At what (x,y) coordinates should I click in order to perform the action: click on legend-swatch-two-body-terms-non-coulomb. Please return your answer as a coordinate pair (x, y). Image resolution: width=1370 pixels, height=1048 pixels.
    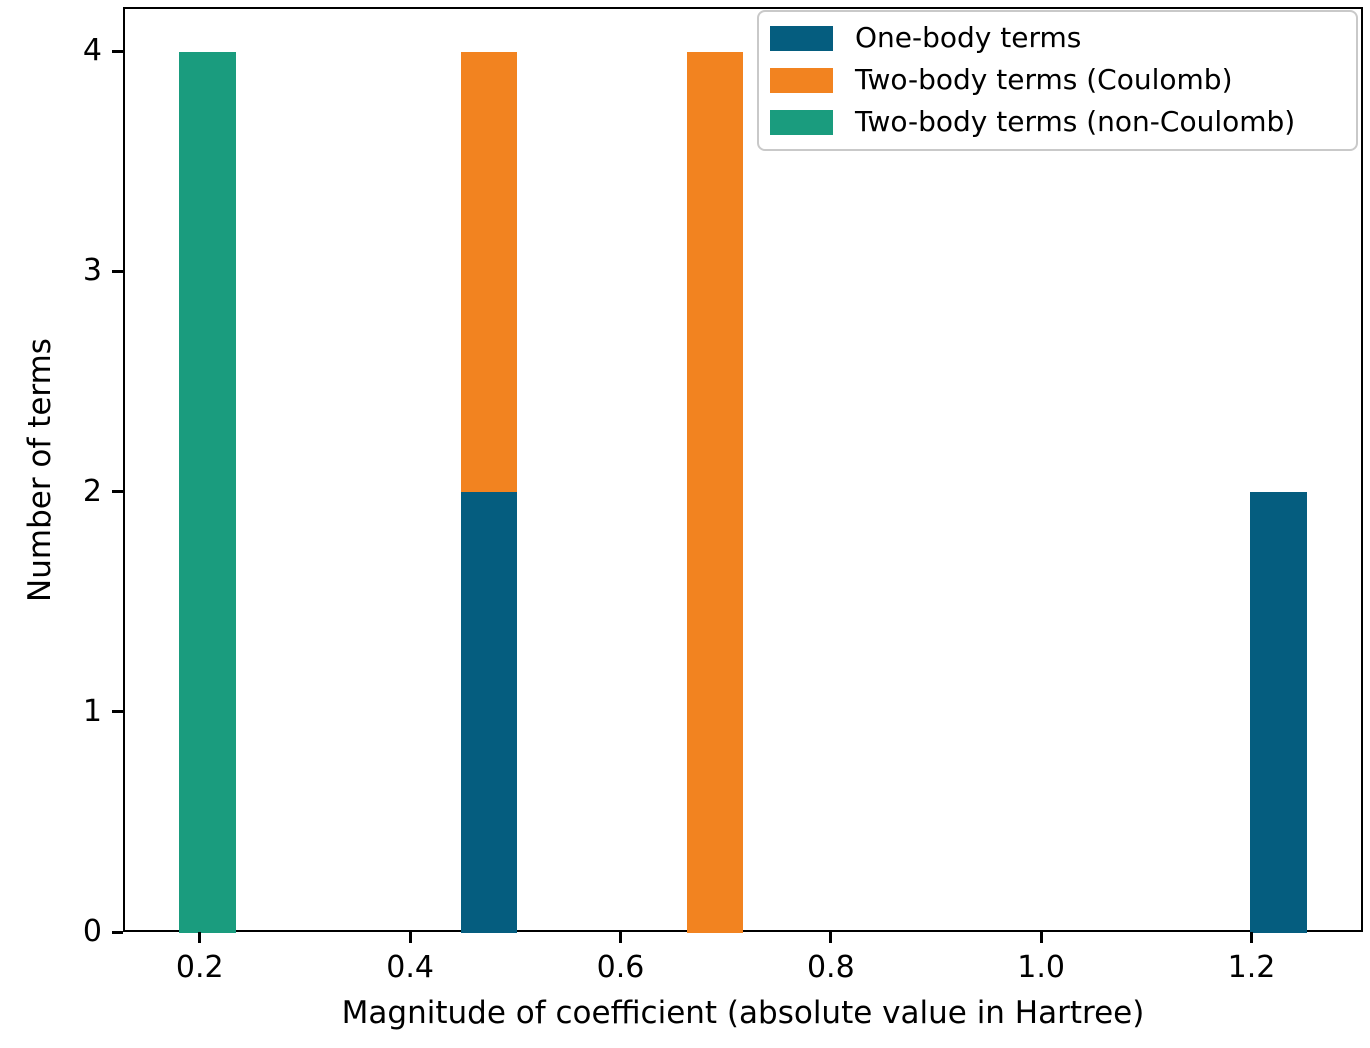
    Looking at the image, I should click on (801, 123).